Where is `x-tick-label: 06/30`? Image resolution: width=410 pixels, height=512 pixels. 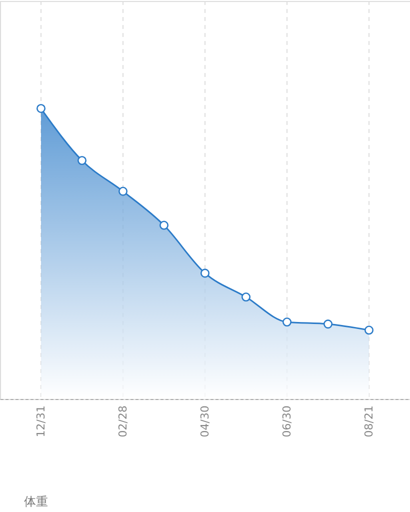
x-tick-label: 06/30 is located at coordinates (287, 422).